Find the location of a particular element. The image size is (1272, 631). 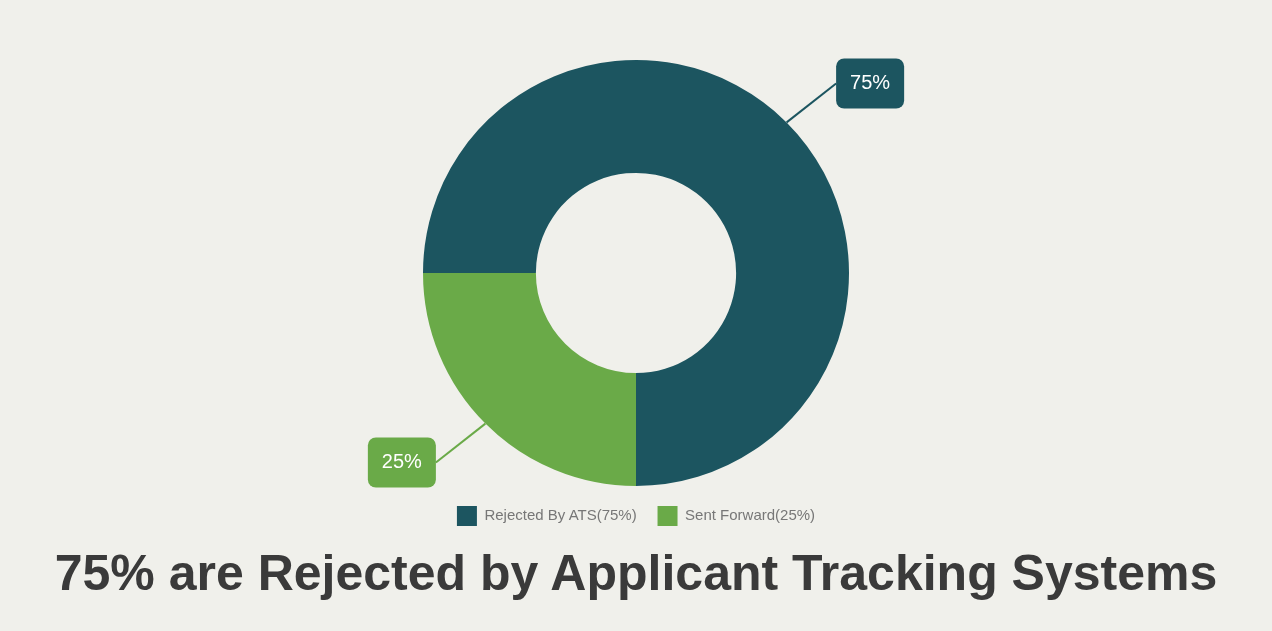

data-label: 25% is located at coordinates (402, 461).